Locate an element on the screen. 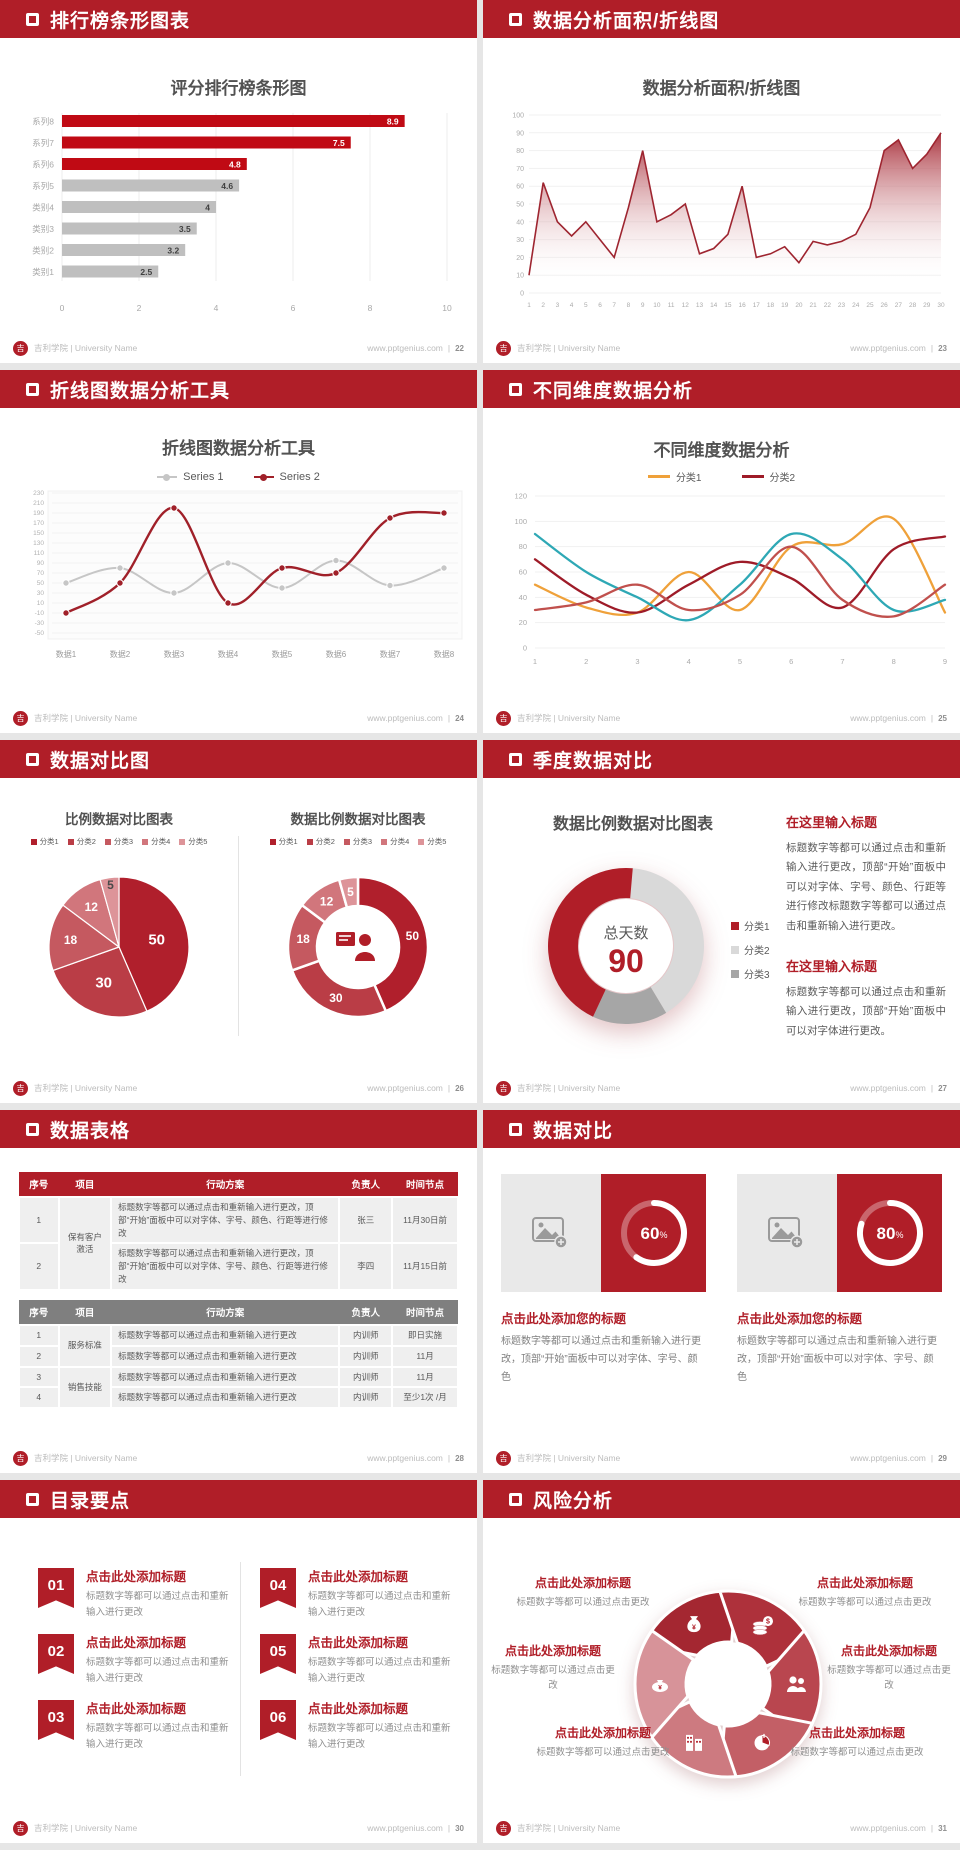 This screenshot has width=960, height=1850. donut-segment is located at coordinates (590, 942).